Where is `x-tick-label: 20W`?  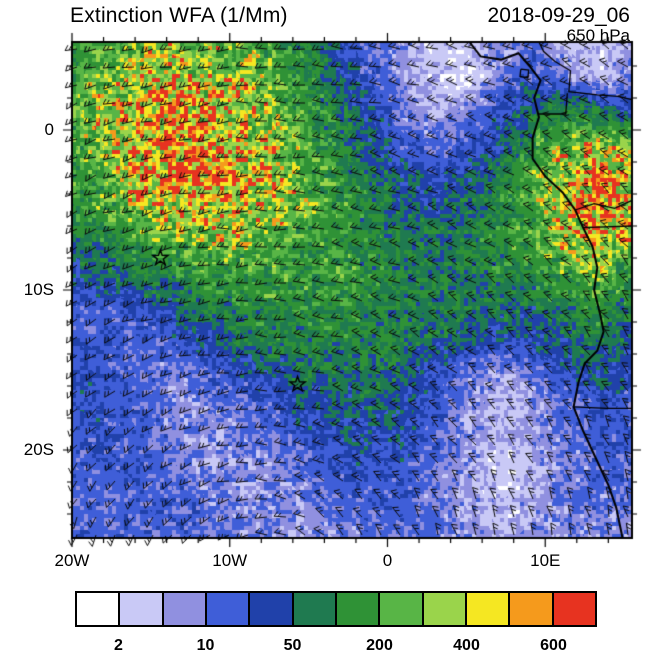
x-tick-label: 20W is located at coordinates (72, 560).